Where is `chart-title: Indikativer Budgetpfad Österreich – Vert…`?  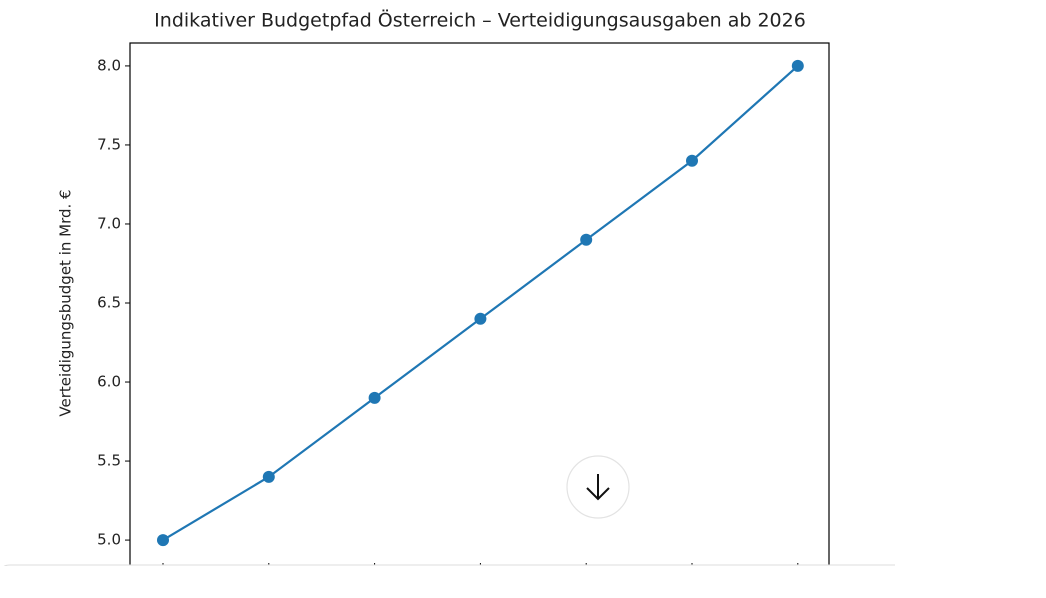 chart-title: Indikativer Budgetpfad Österreich – Vert… is located at coordinates (480, 20).